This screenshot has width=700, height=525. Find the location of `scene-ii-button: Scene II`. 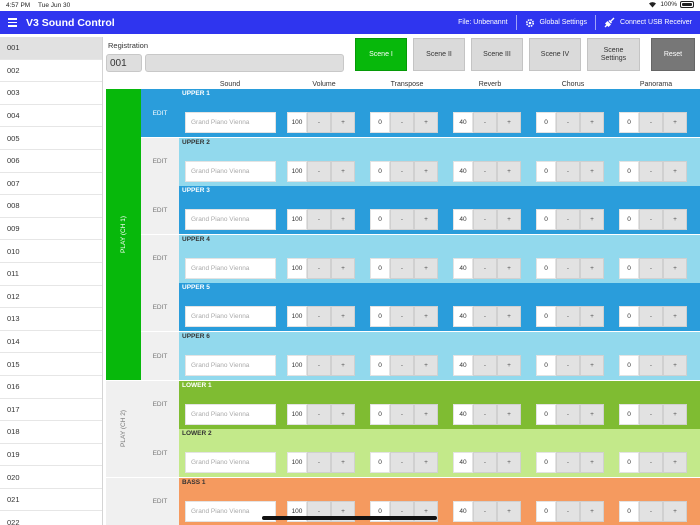

scene-ii-button: Scene II is located at coordinates (439, 54).